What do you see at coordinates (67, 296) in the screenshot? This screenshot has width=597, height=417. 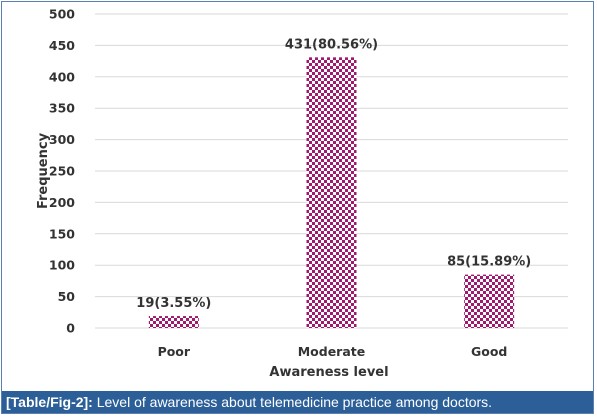 I see `y-tick-label: 50` at bounding box center [67, 296].